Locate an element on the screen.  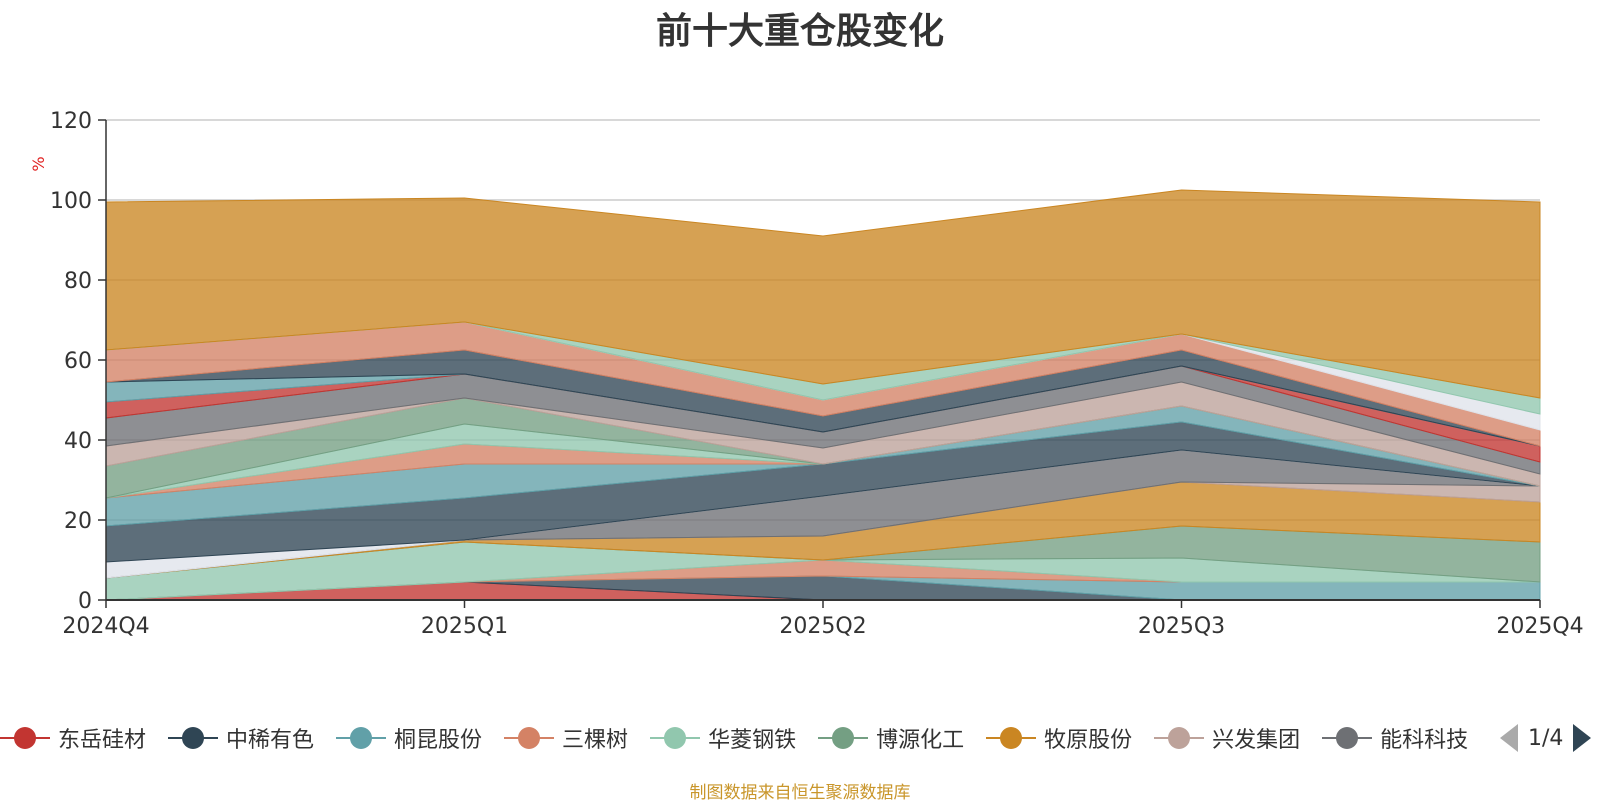
legend-prev-page-icon is located at coordinates (1509, 738).